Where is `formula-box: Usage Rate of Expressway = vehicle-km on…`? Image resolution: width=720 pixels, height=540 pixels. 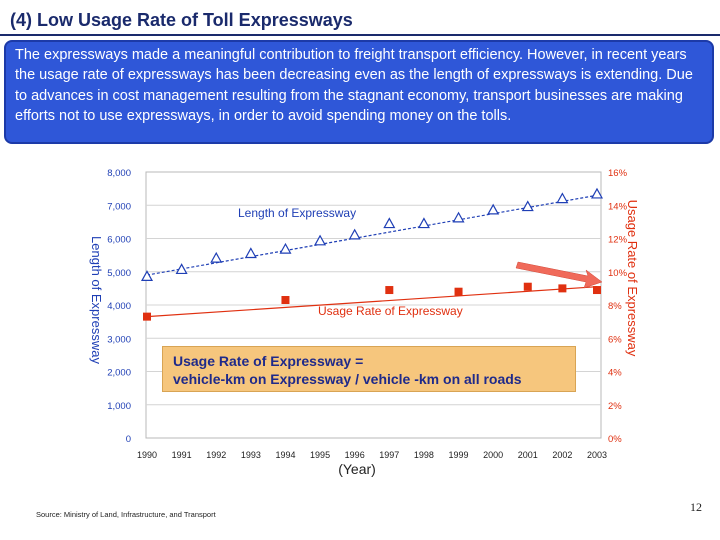
formula-box: Usage Rate of Expressway = vehicle-km on… is located at coordinates (369, 369).